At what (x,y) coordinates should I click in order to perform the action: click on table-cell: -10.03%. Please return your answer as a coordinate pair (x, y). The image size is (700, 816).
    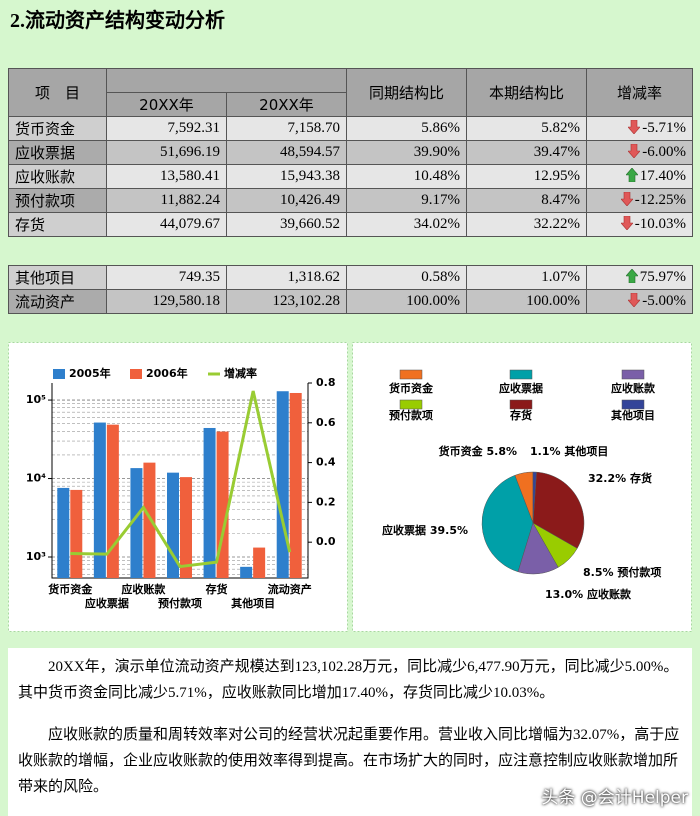
    Looking at the image, I should click on (639, 224).